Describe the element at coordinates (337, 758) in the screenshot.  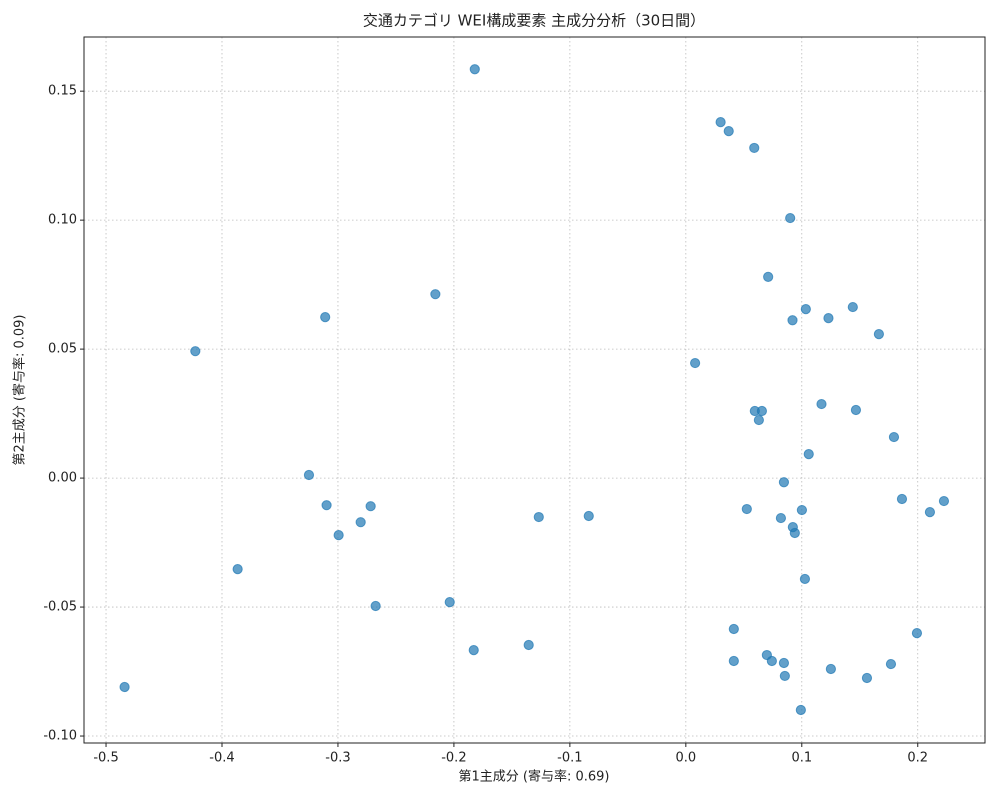
I see `x-tick-label: -0.3` at that location.